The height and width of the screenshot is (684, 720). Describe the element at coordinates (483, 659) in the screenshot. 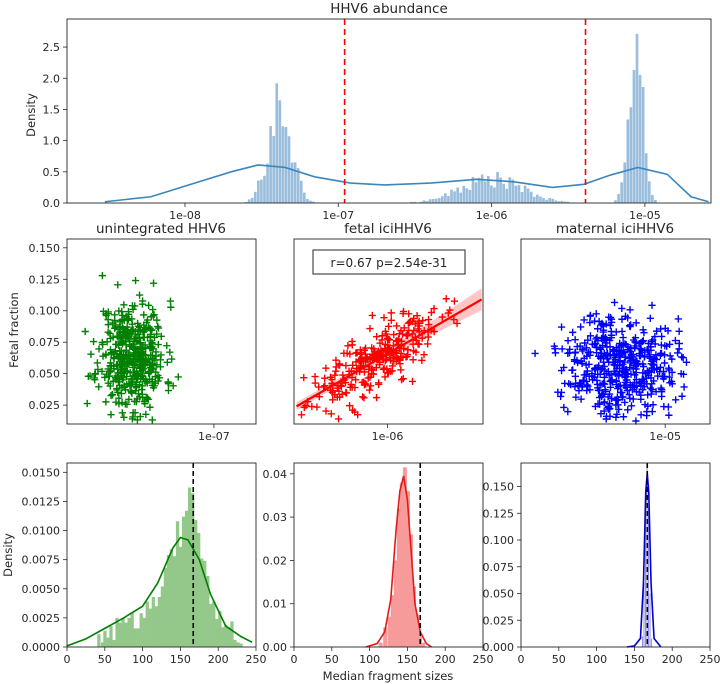

I see `frag-xtick-label: 250` at that location.